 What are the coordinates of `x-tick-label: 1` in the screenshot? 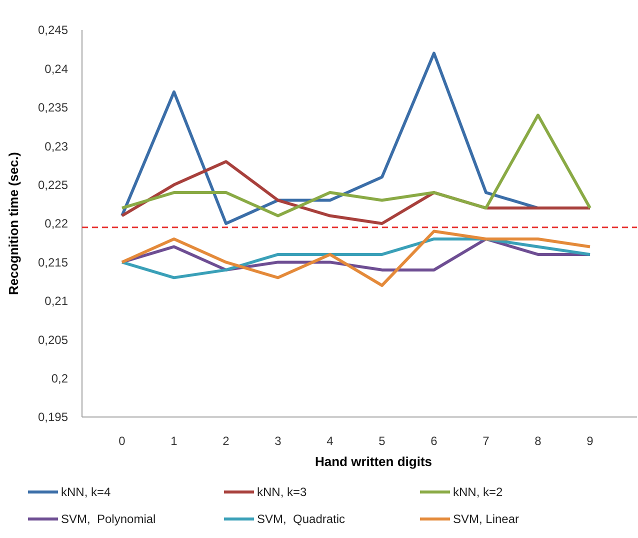 It's located at (174, 441).